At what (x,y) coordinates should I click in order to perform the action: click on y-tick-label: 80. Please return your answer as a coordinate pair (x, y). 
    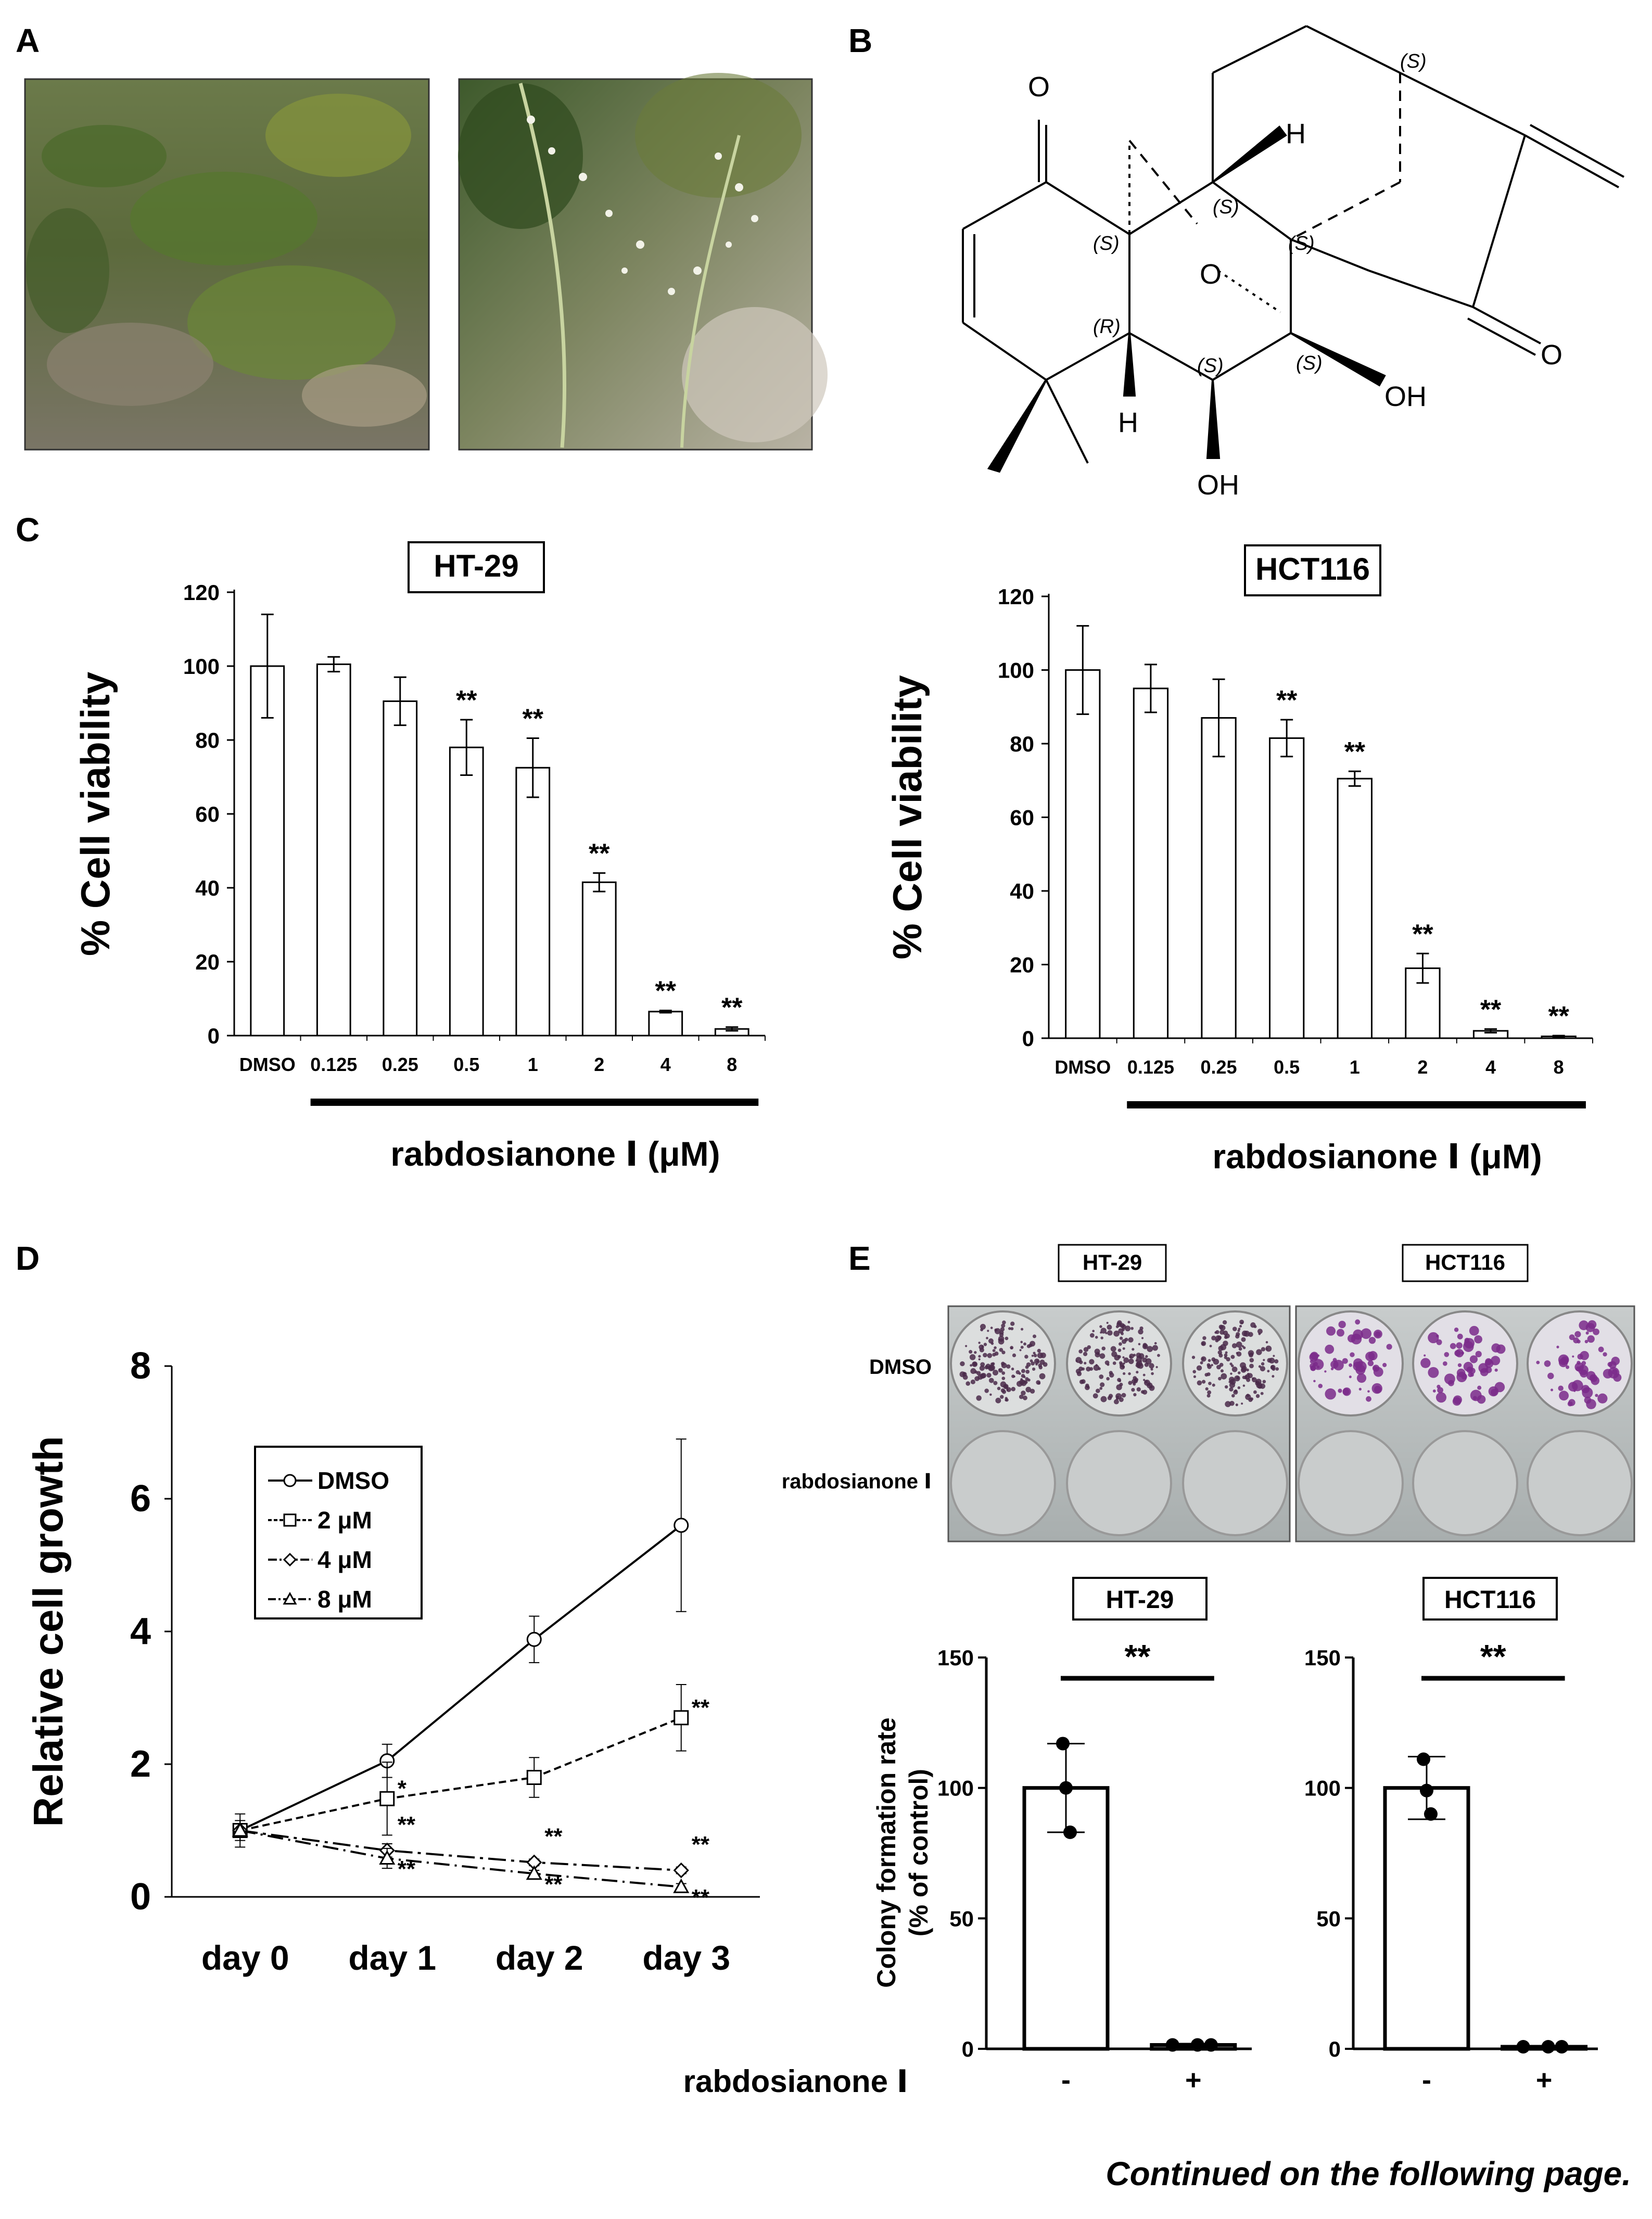
    Looking at the image, I should click on (1022, 744).